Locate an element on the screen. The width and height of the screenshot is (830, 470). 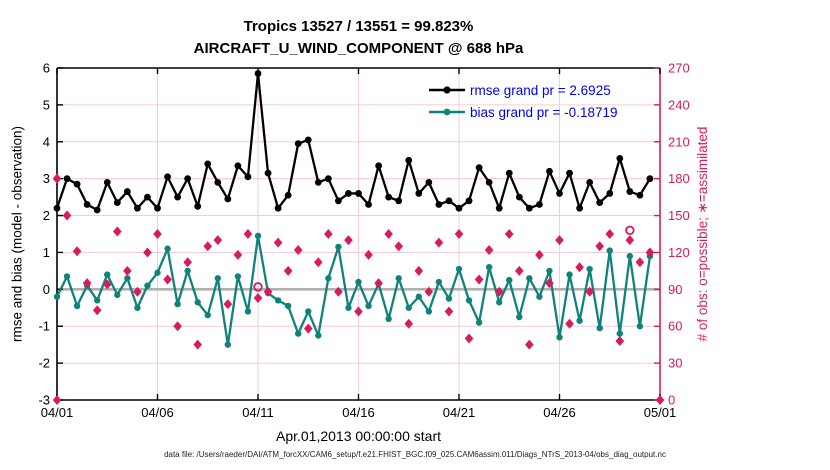
left-tick-label: 0 is located at coordinates (46, 289).